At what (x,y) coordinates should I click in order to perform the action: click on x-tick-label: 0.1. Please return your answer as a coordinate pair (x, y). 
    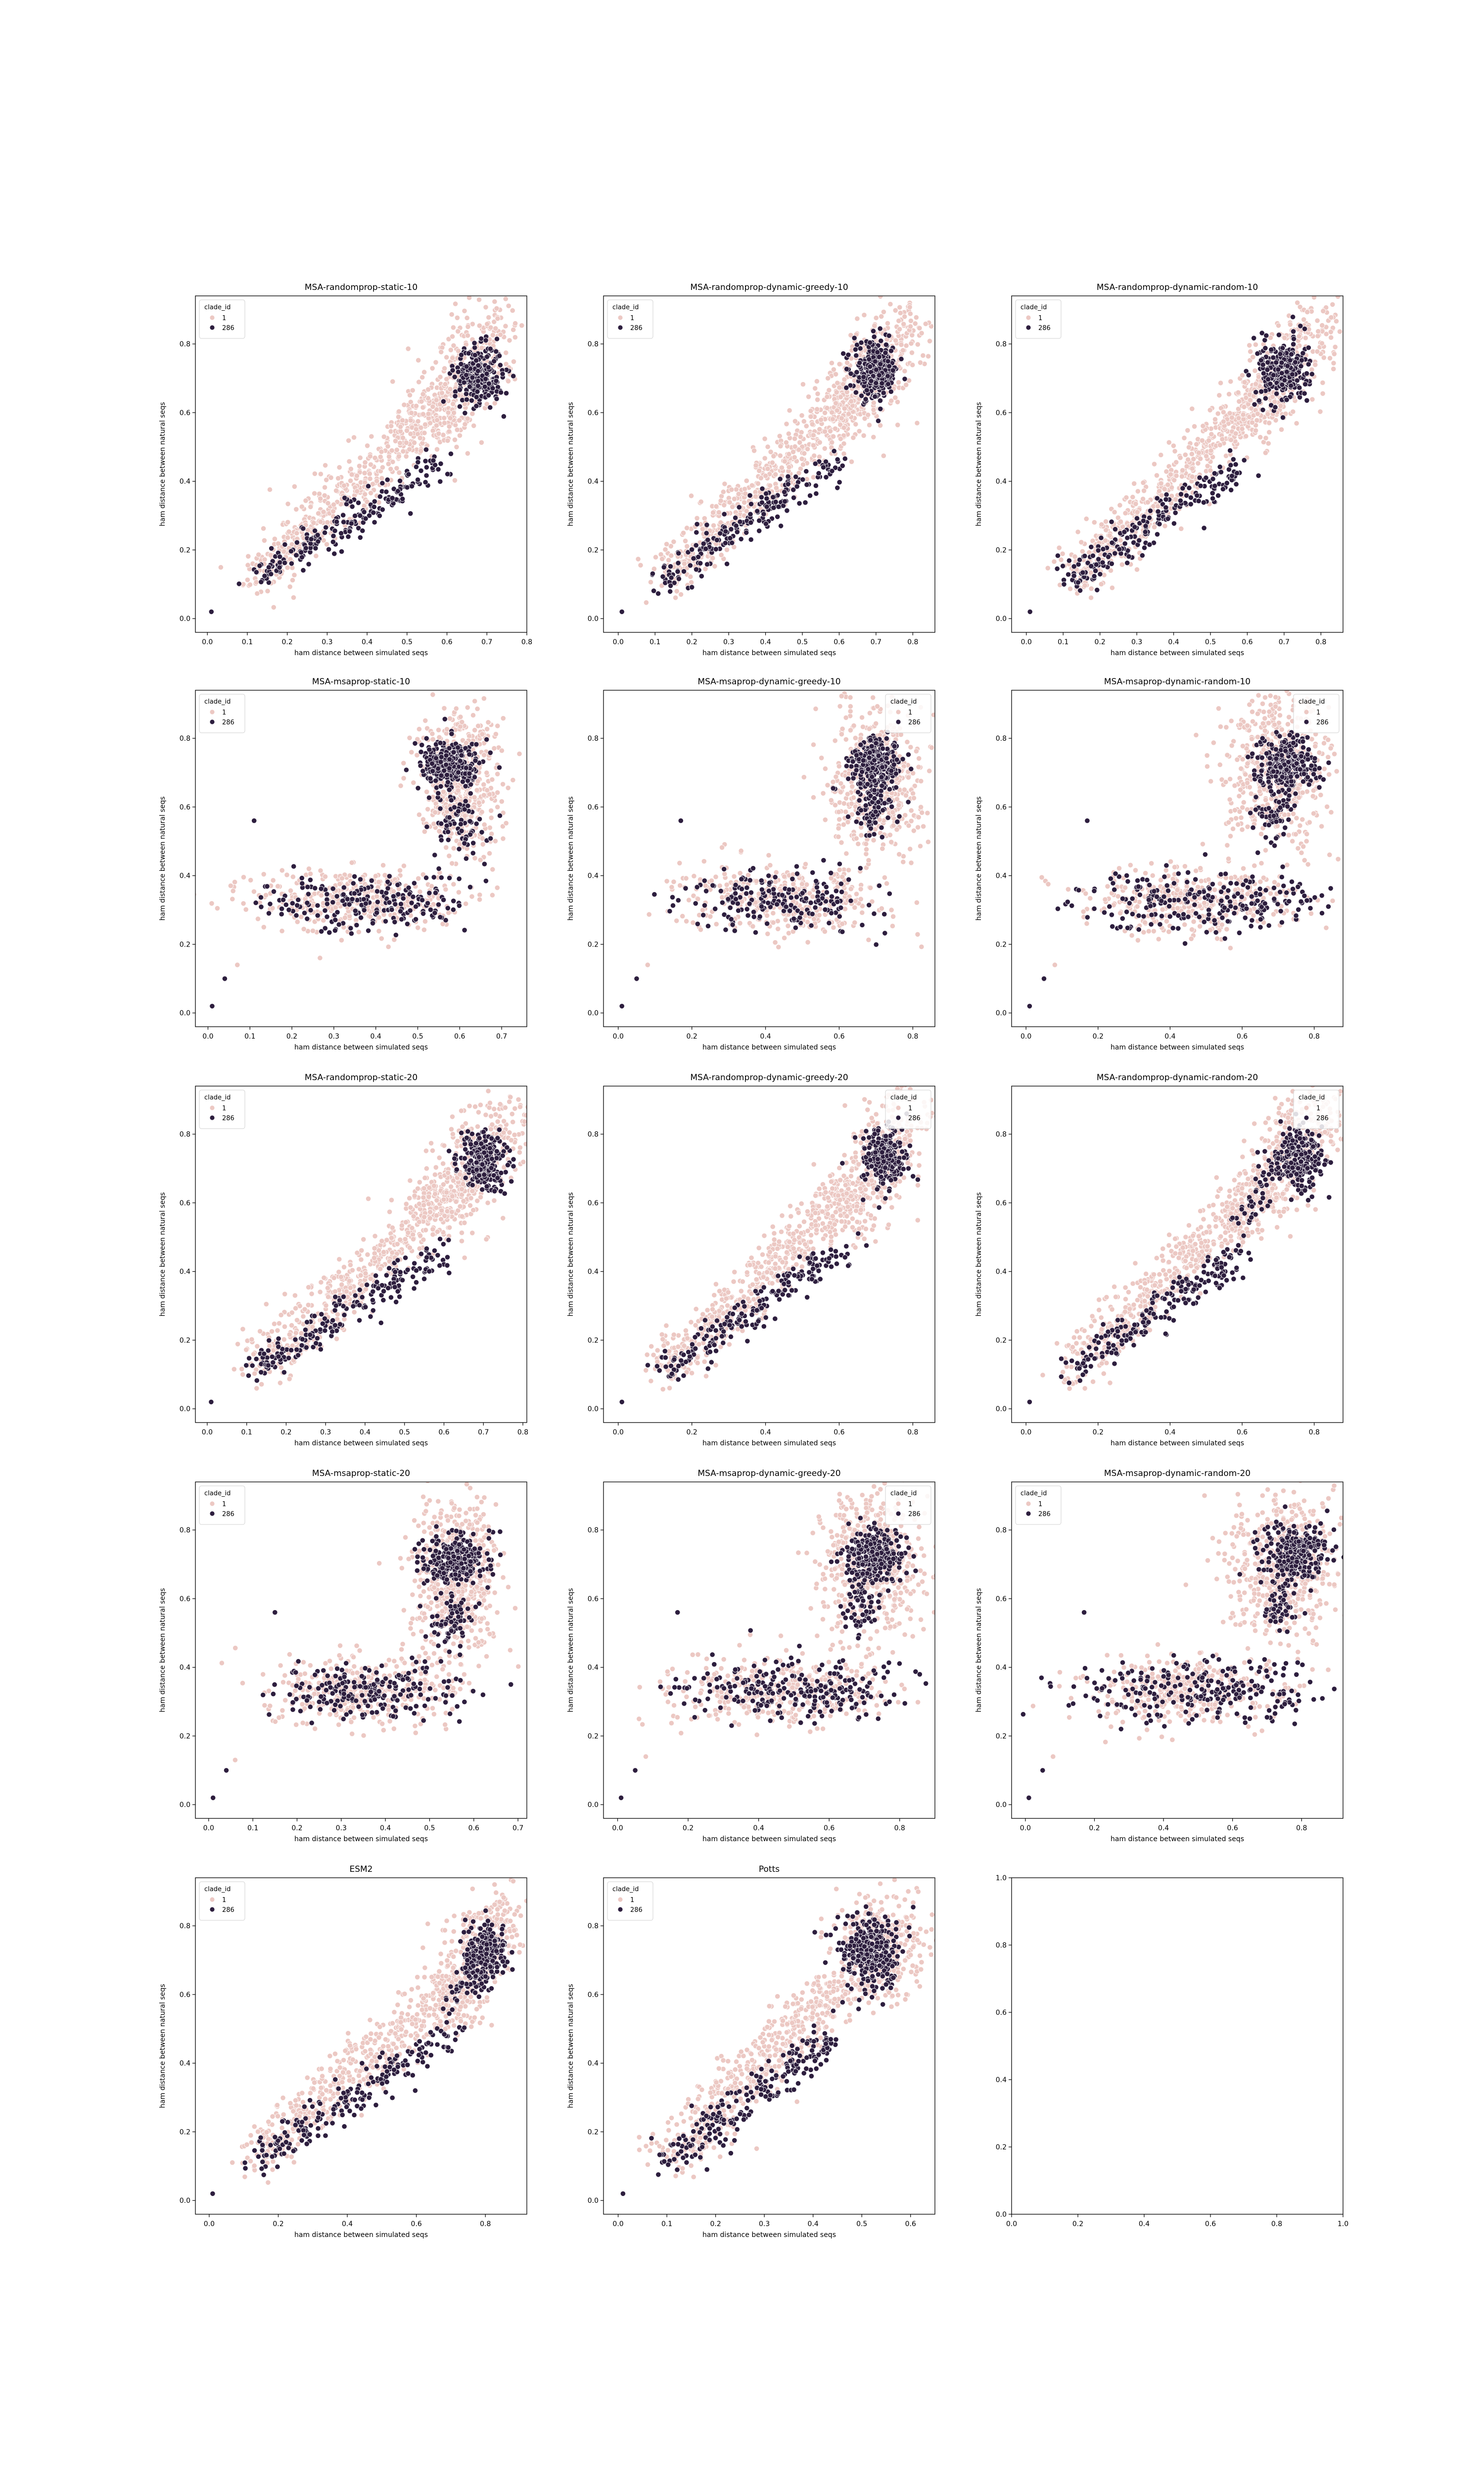
    Looking at the image, I should click on (247, 642).